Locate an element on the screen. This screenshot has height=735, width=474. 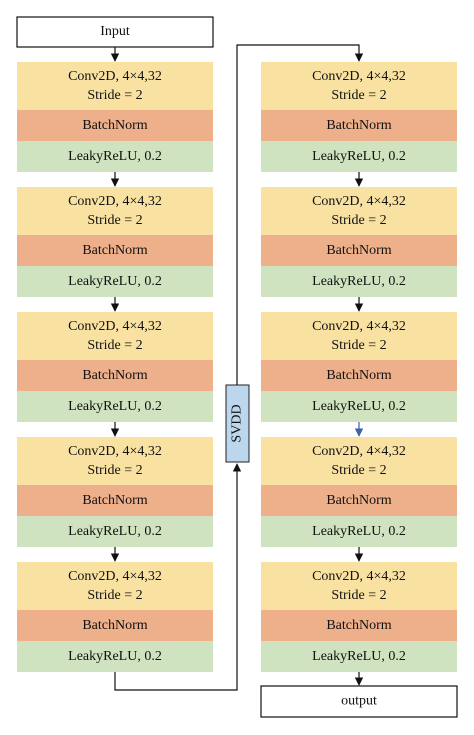
output-label: output is located at coordinates (359, 701).